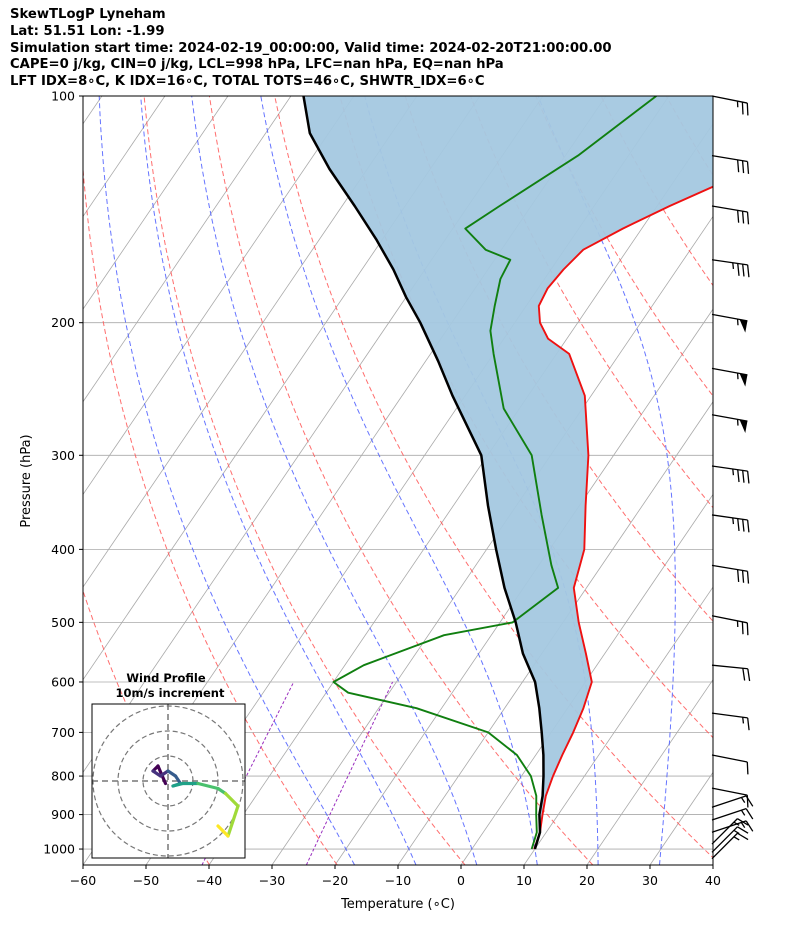 This screenshot has height=937, width=794. I want to click on x-tick-label: −20, so click(335, 880).